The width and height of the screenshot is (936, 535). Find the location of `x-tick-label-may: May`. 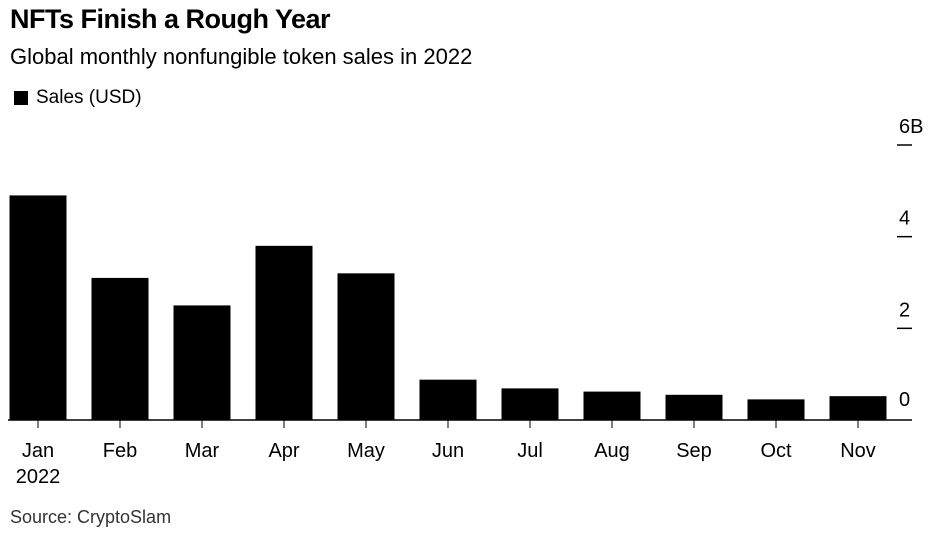

x-tick-label-may: May is located at coordinates (366, 451).